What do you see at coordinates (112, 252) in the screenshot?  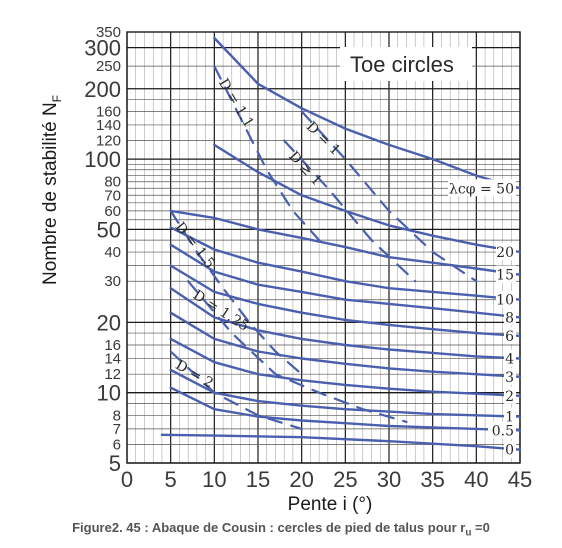 I see `y-tick-label-12: 40` at bounding box center [112, 252].